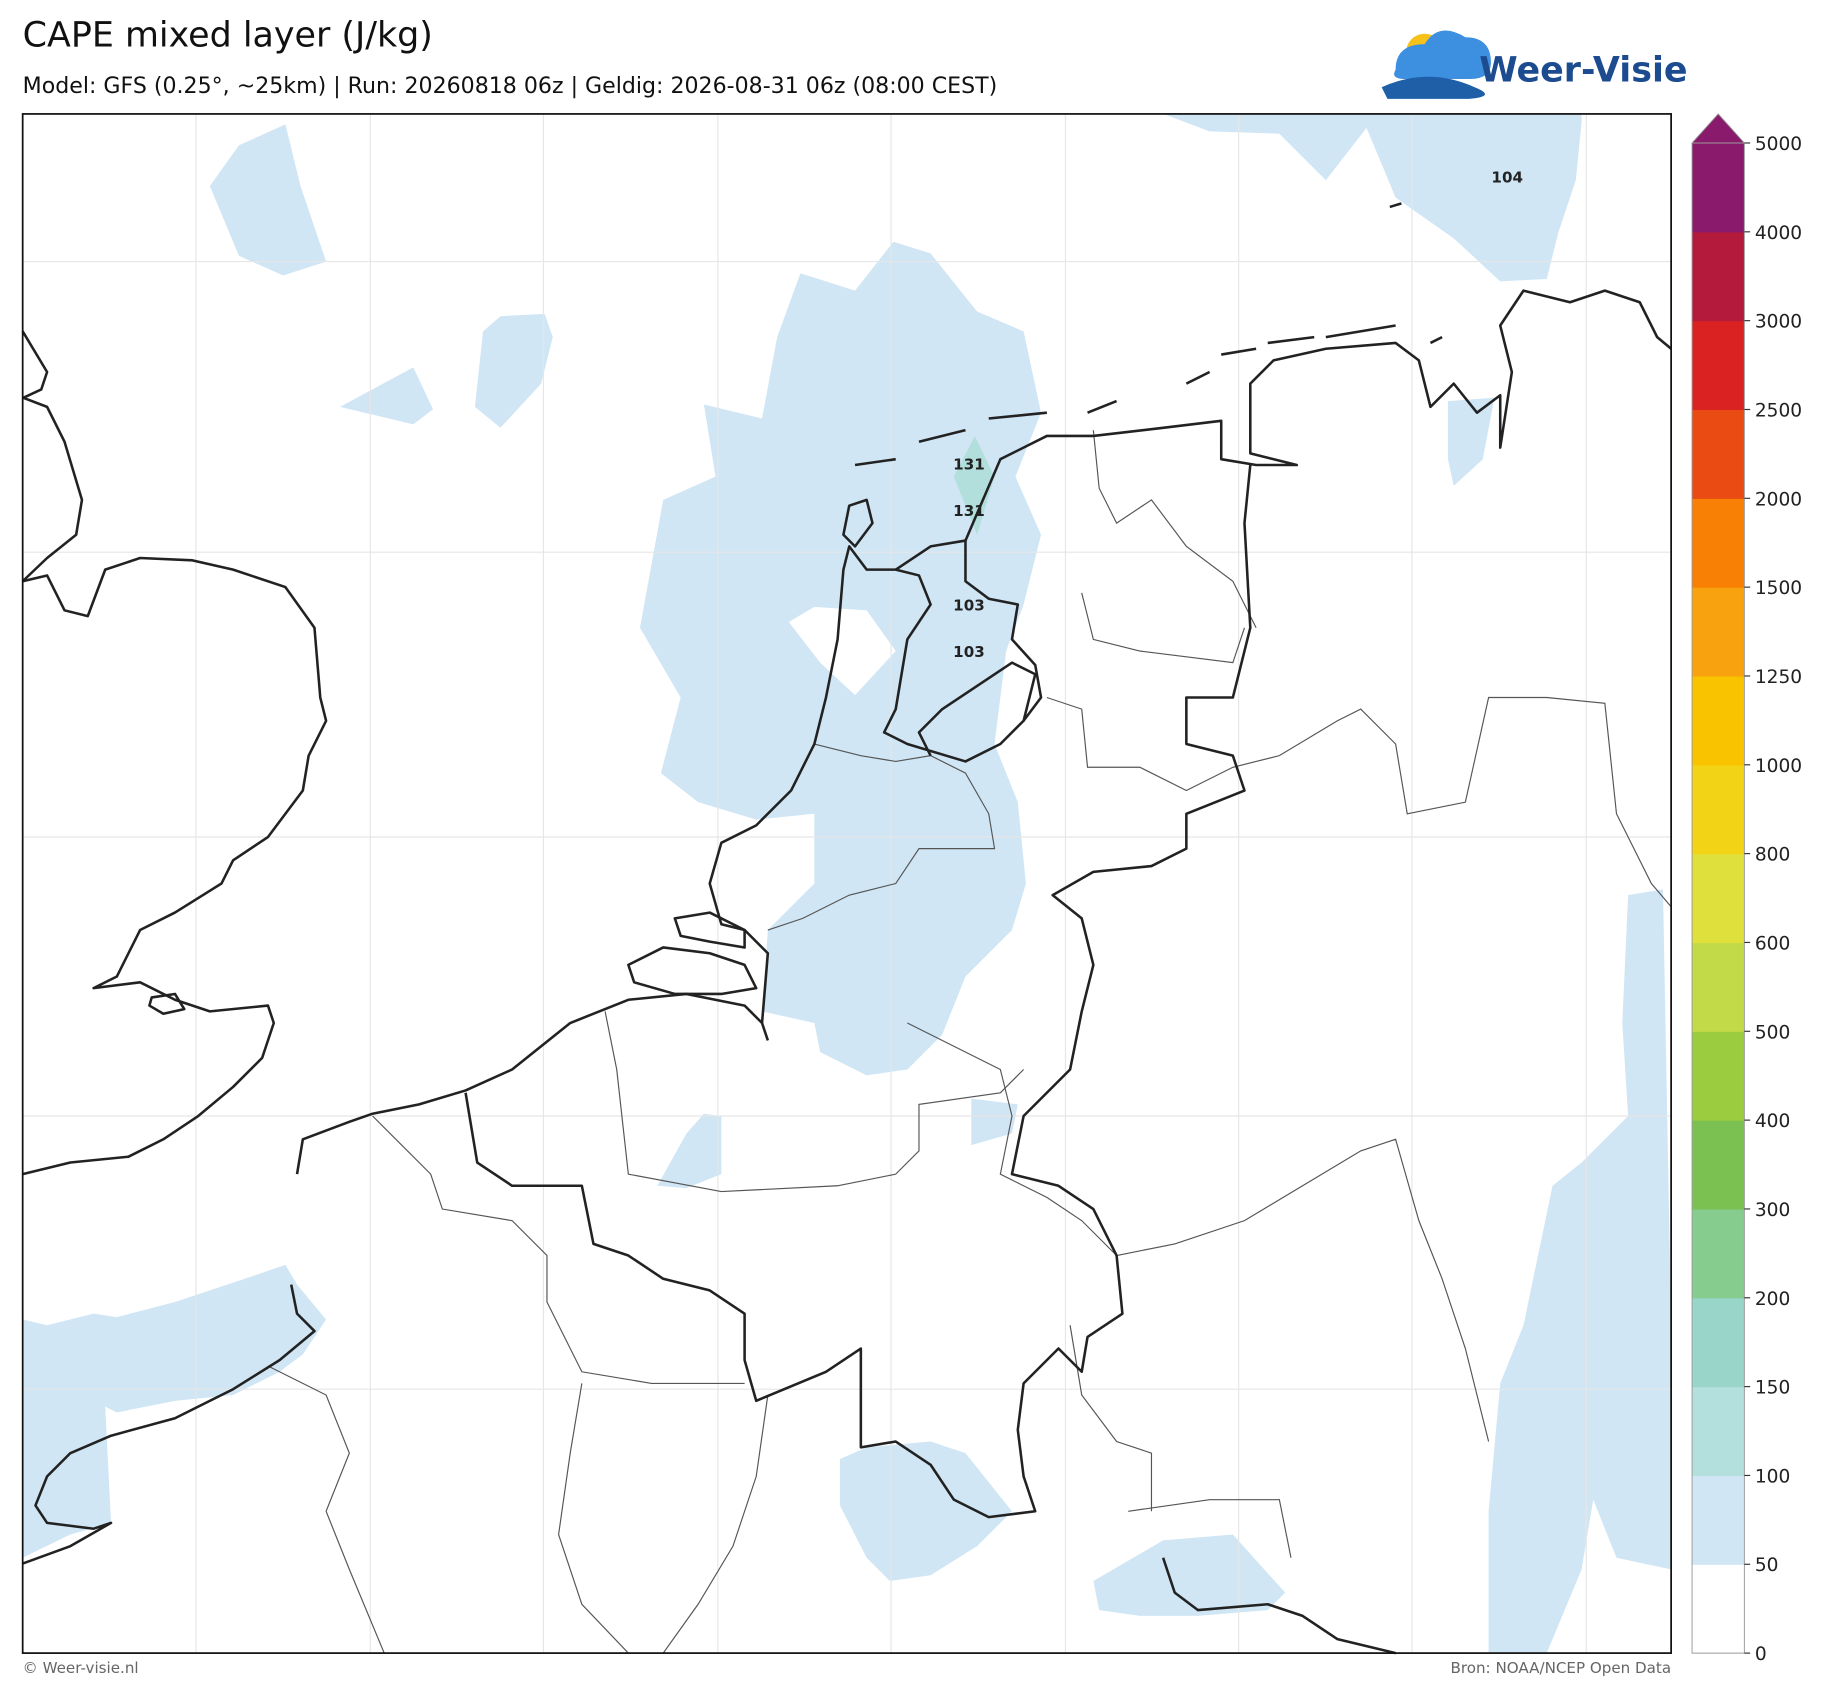  What do you see at coordinates (1773, 1388) in the screenshot?
I see `colorbar-tick-label: 150` at bounding box center [1773, 1388].